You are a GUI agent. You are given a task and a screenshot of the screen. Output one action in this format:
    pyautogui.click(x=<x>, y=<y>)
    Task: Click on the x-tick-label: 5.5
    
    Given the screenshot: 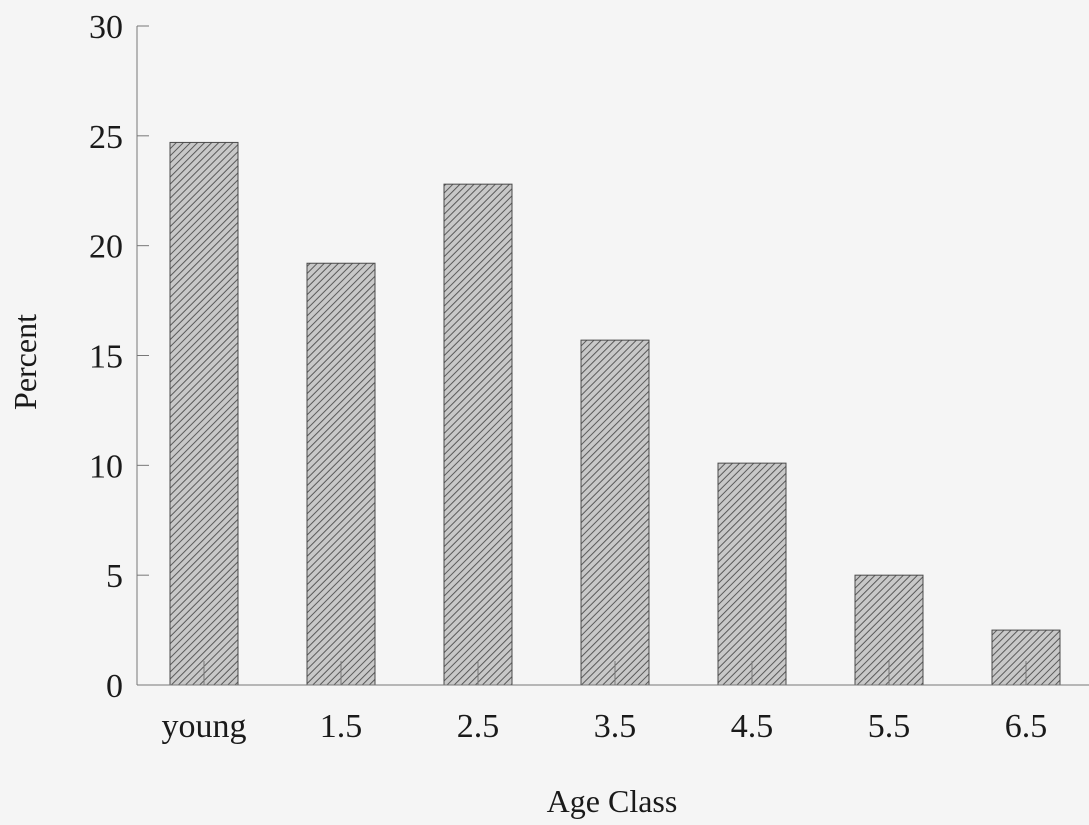 What is the action you would take?
    pyautogui.click(x=889, y=726)
    